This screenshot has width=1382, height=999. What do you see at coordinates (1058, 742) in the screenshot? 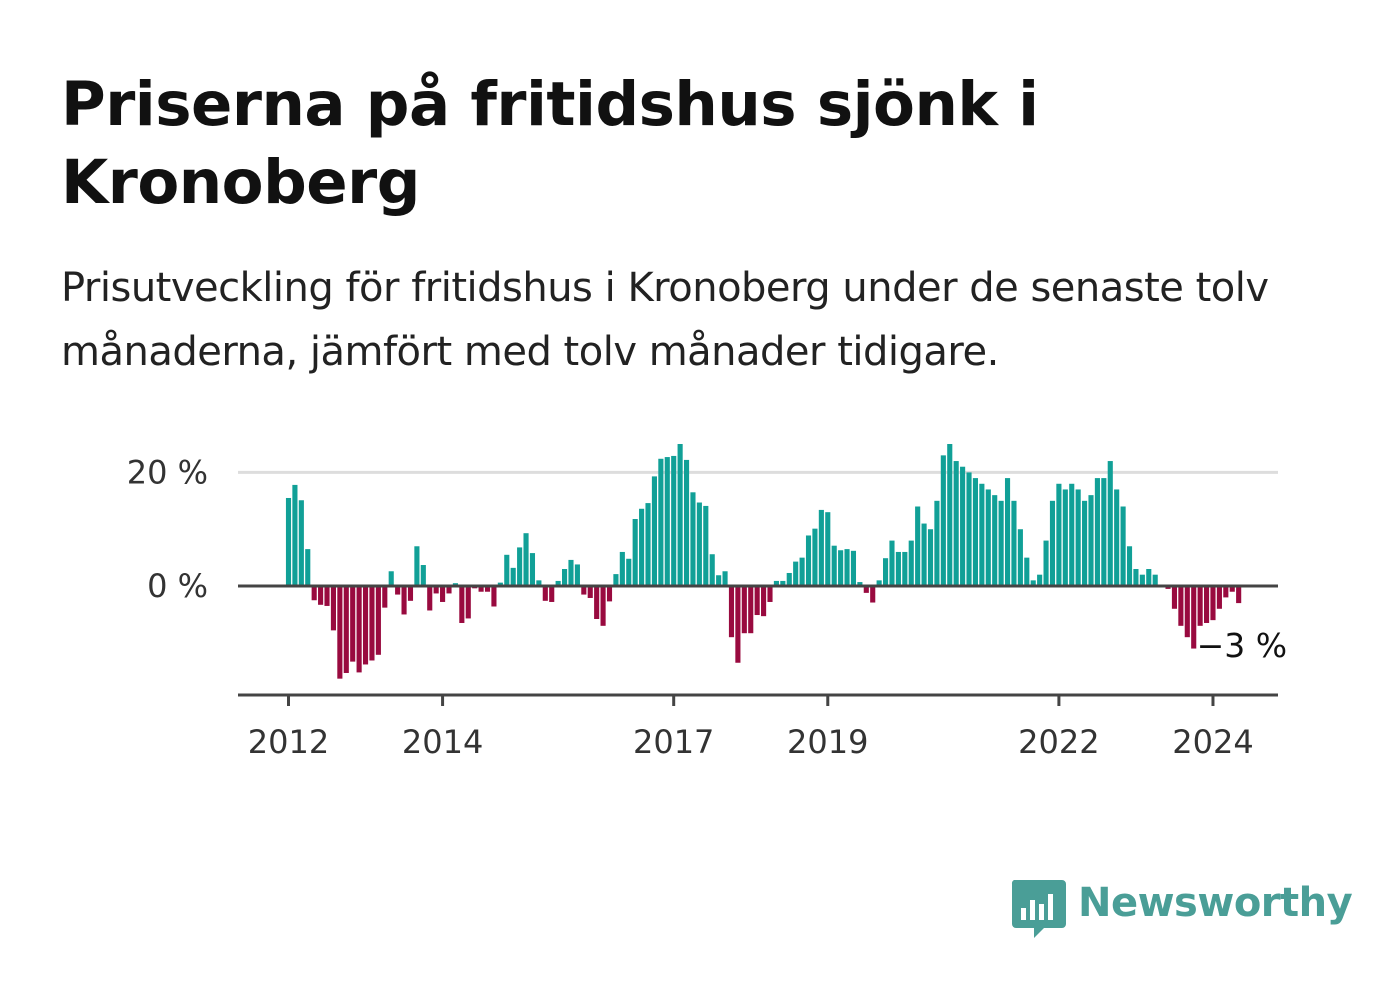
I see `x-tick-label: 2022` at bounding box center [1058, 742].